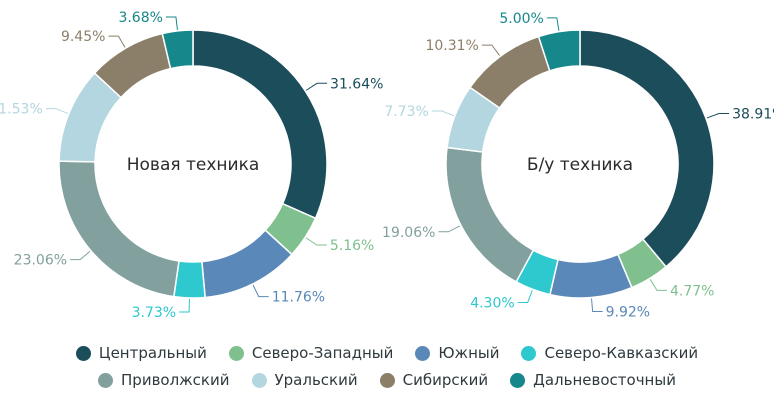 Image resolution: width=774 pixels, height=402 pixels. Describe the element at coordinates (469, 353) in the screenshot. I see `legend-label: Южный` at that location.